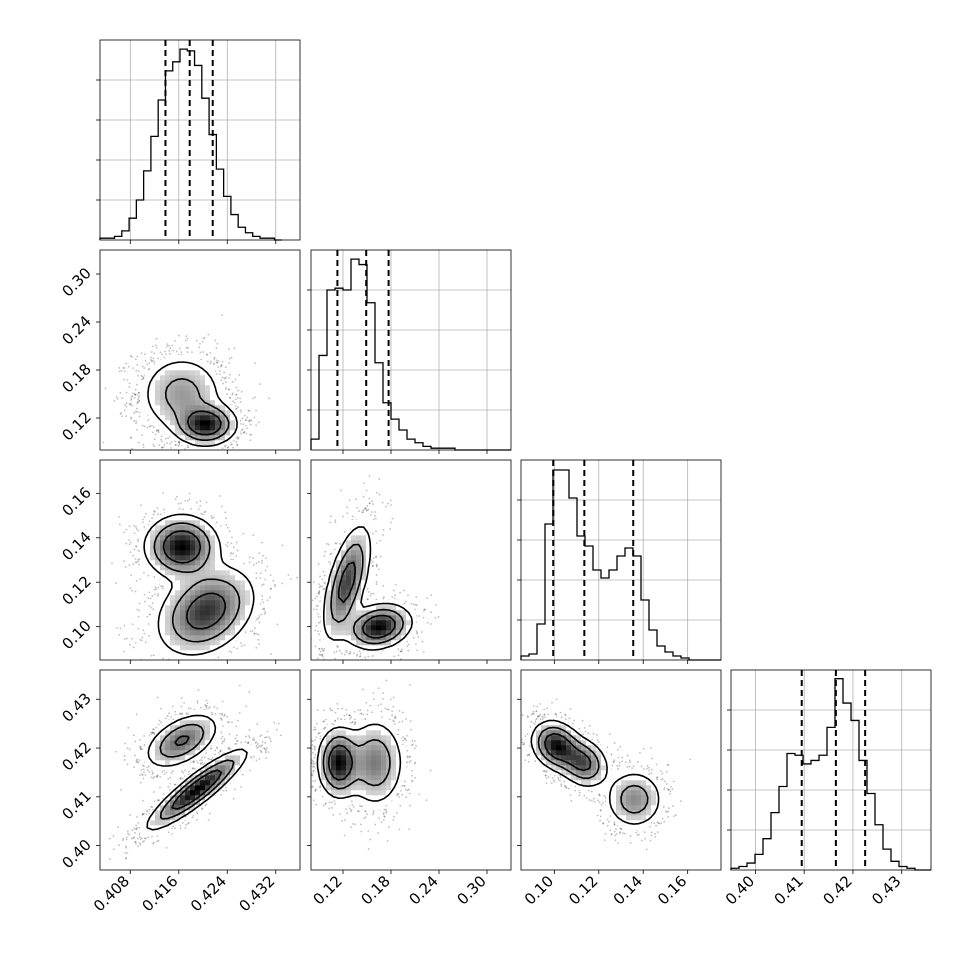  What do you see at coordinates (886, 890) in the screenshot?
I see `x-tick-label: 0.43` at bounding box center [886, 890].